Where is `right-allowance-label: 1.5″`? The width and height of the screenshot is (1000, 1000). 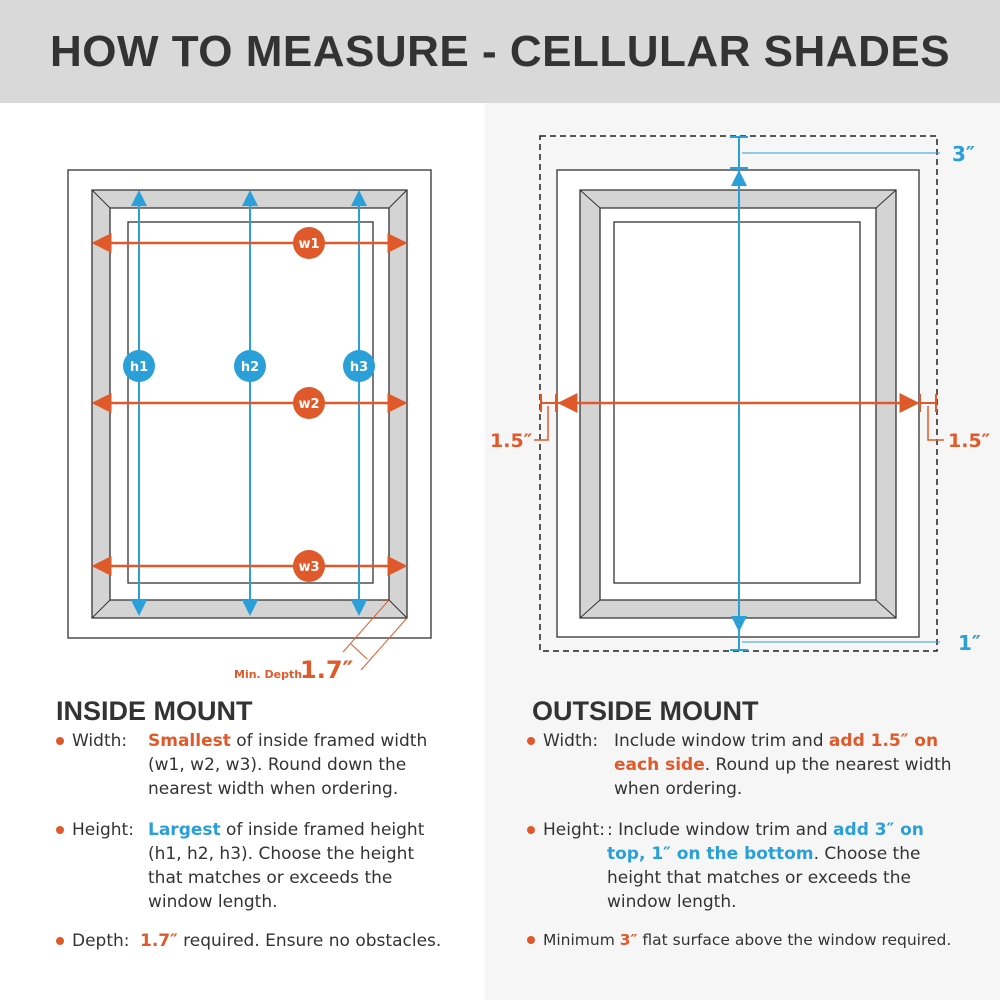
right-allowance-label: 1.5″ is located at coordinates (969, 441).